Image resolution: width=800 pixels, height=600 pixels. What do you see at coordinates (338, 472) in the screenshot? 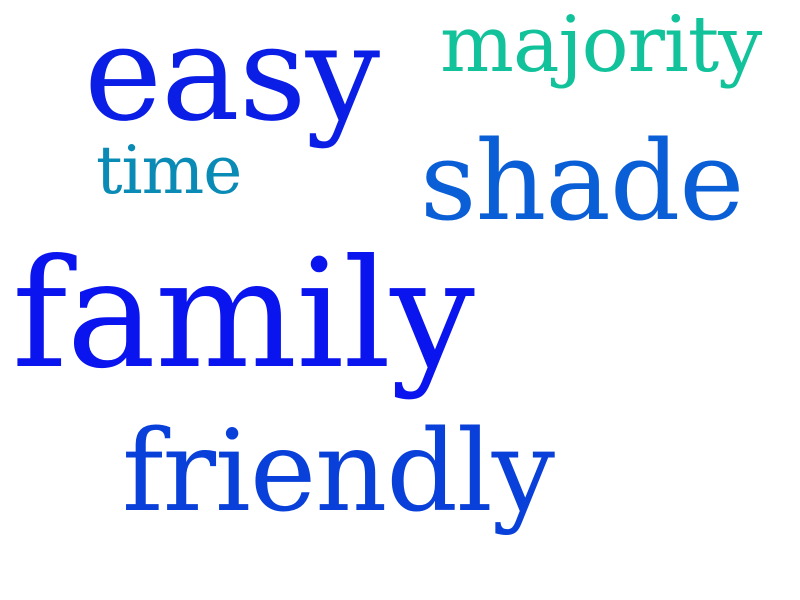
I see `word-friendly: friendly` at bounding box center [338, 472].